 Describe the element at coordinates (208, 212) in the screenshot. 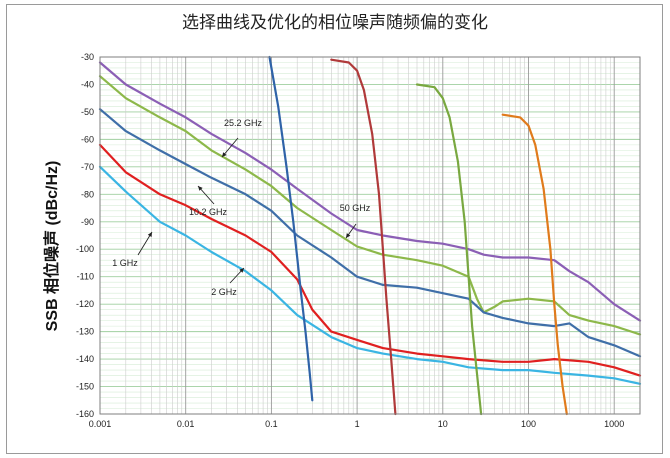

I see `annotation-label: 10.2 GHz` at that location.